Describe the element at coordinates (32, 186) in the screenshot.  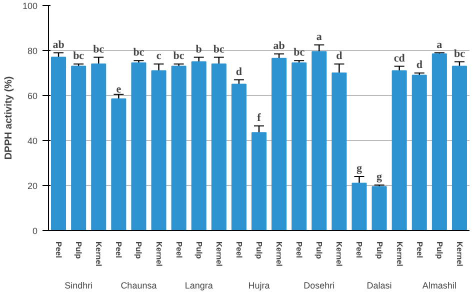
I see `y-tick-label: 20` at that location.